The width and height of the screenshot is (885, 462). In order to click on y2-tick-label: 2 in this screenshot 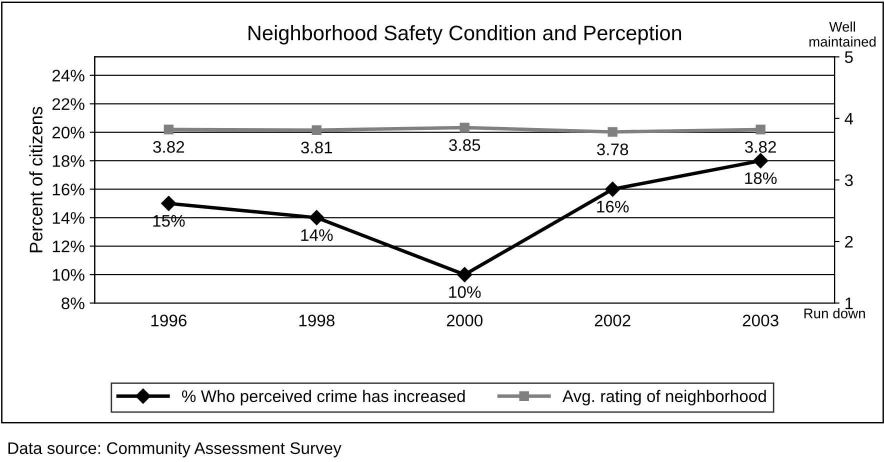, I will do `click(849, 242)`.